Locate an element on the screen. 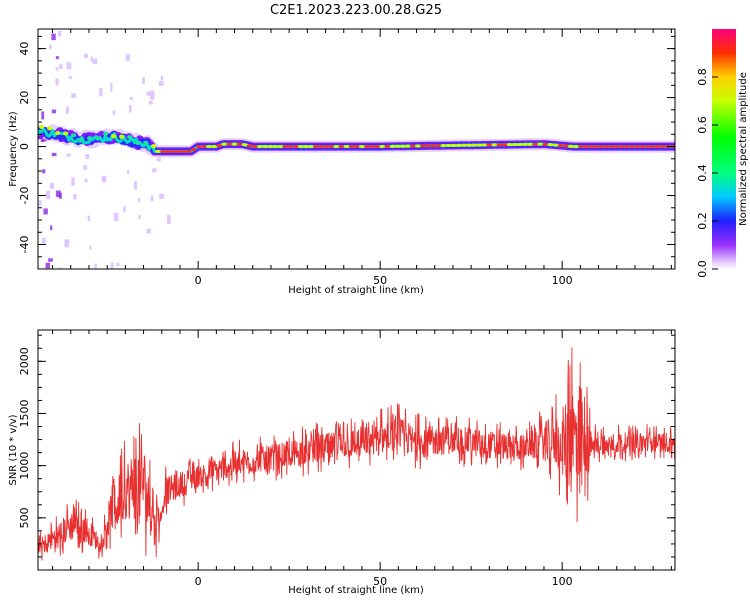  spectrogram-y-label: Frequency (Hz) is located at coordinates (13, 149).